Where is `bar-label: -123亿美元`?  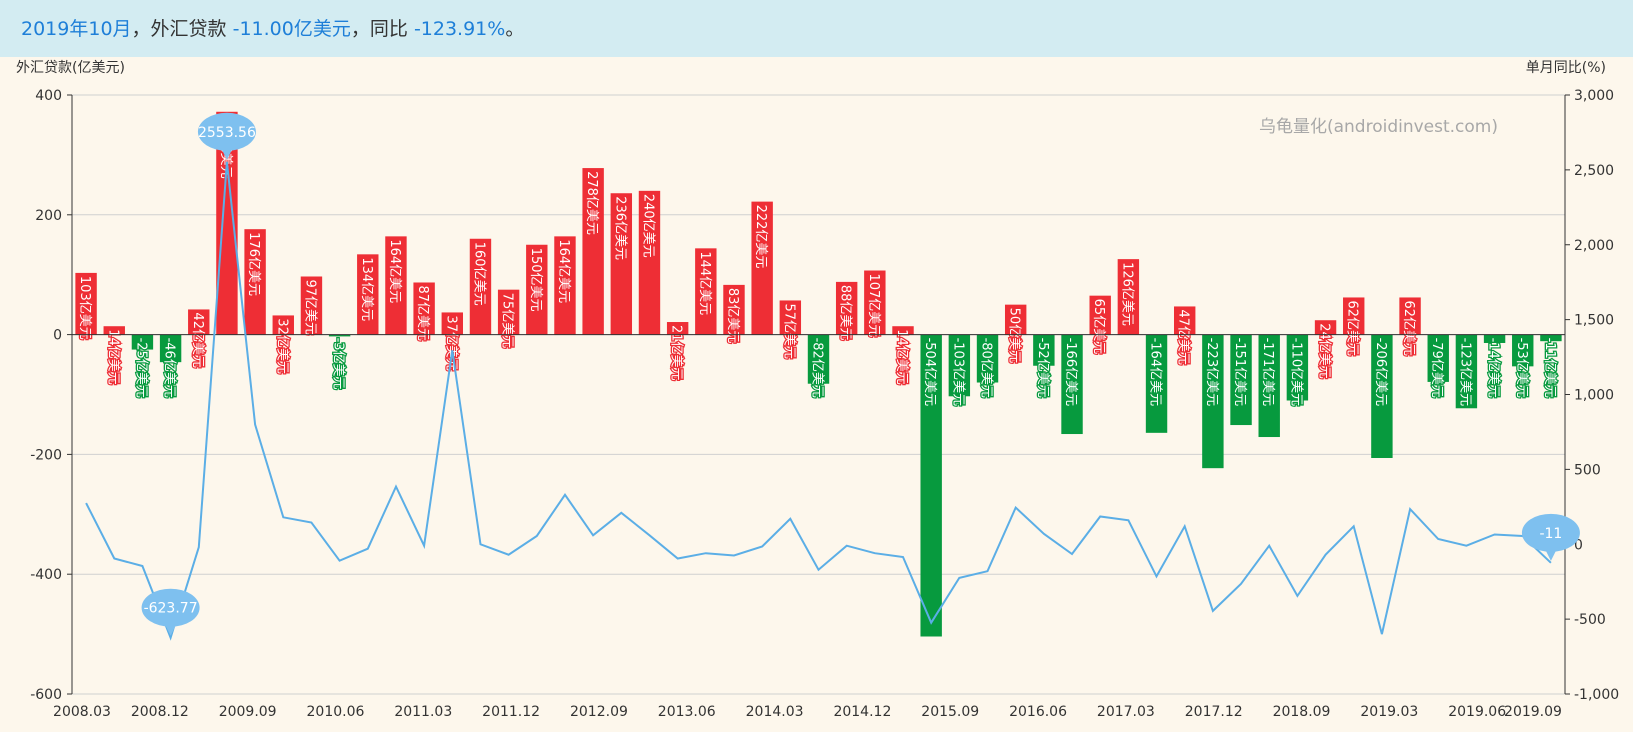 bar-label: -123亿美元 is located at coordinates (1464, 372).